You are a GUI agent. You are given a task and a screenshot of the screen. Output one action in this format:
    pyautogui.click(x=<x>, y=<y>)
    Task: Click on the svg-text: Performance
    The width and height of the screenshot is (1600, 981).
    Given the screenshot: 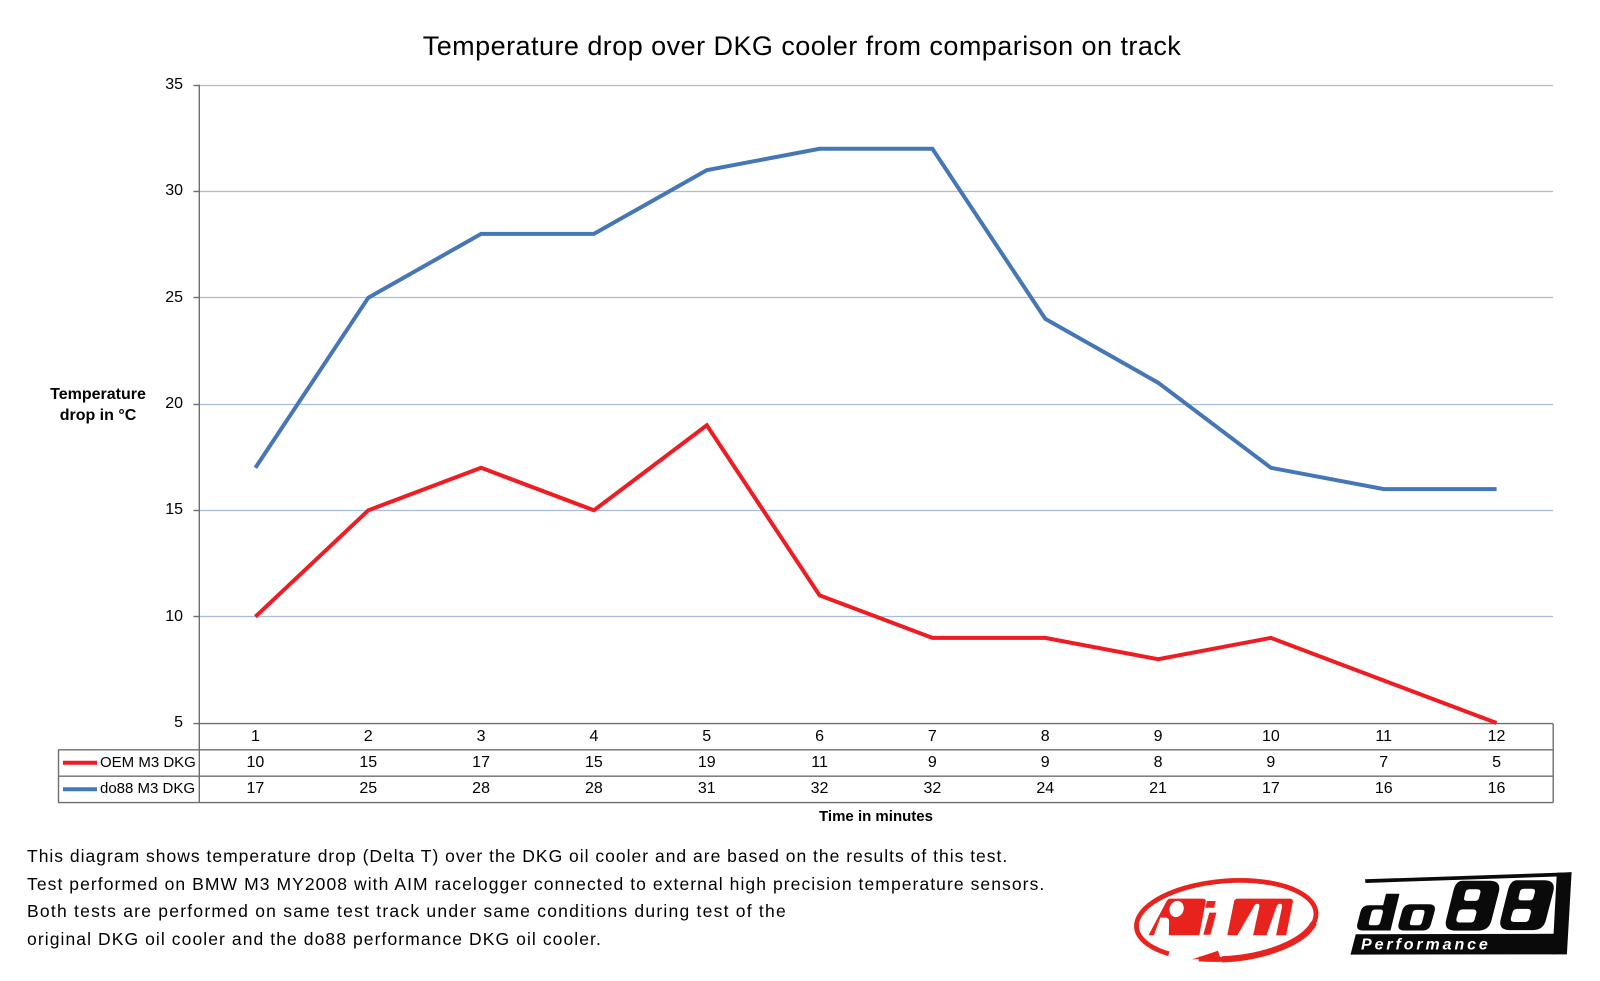 What is the action you would take?
    pyautogui.click(x=1426, y=945)
    